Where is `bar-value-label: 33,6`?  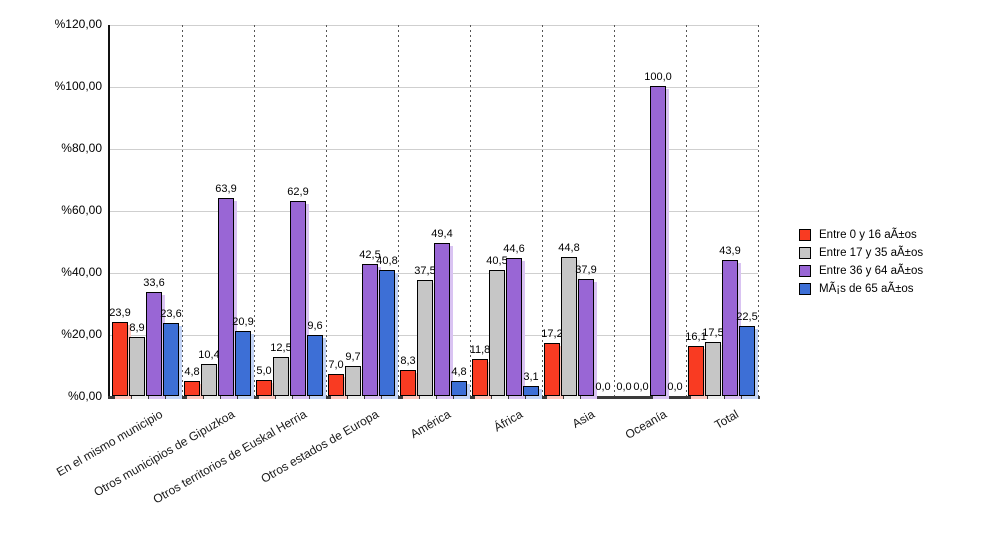
bar-value-label: 33,6 is located at coordinates (154, 283).